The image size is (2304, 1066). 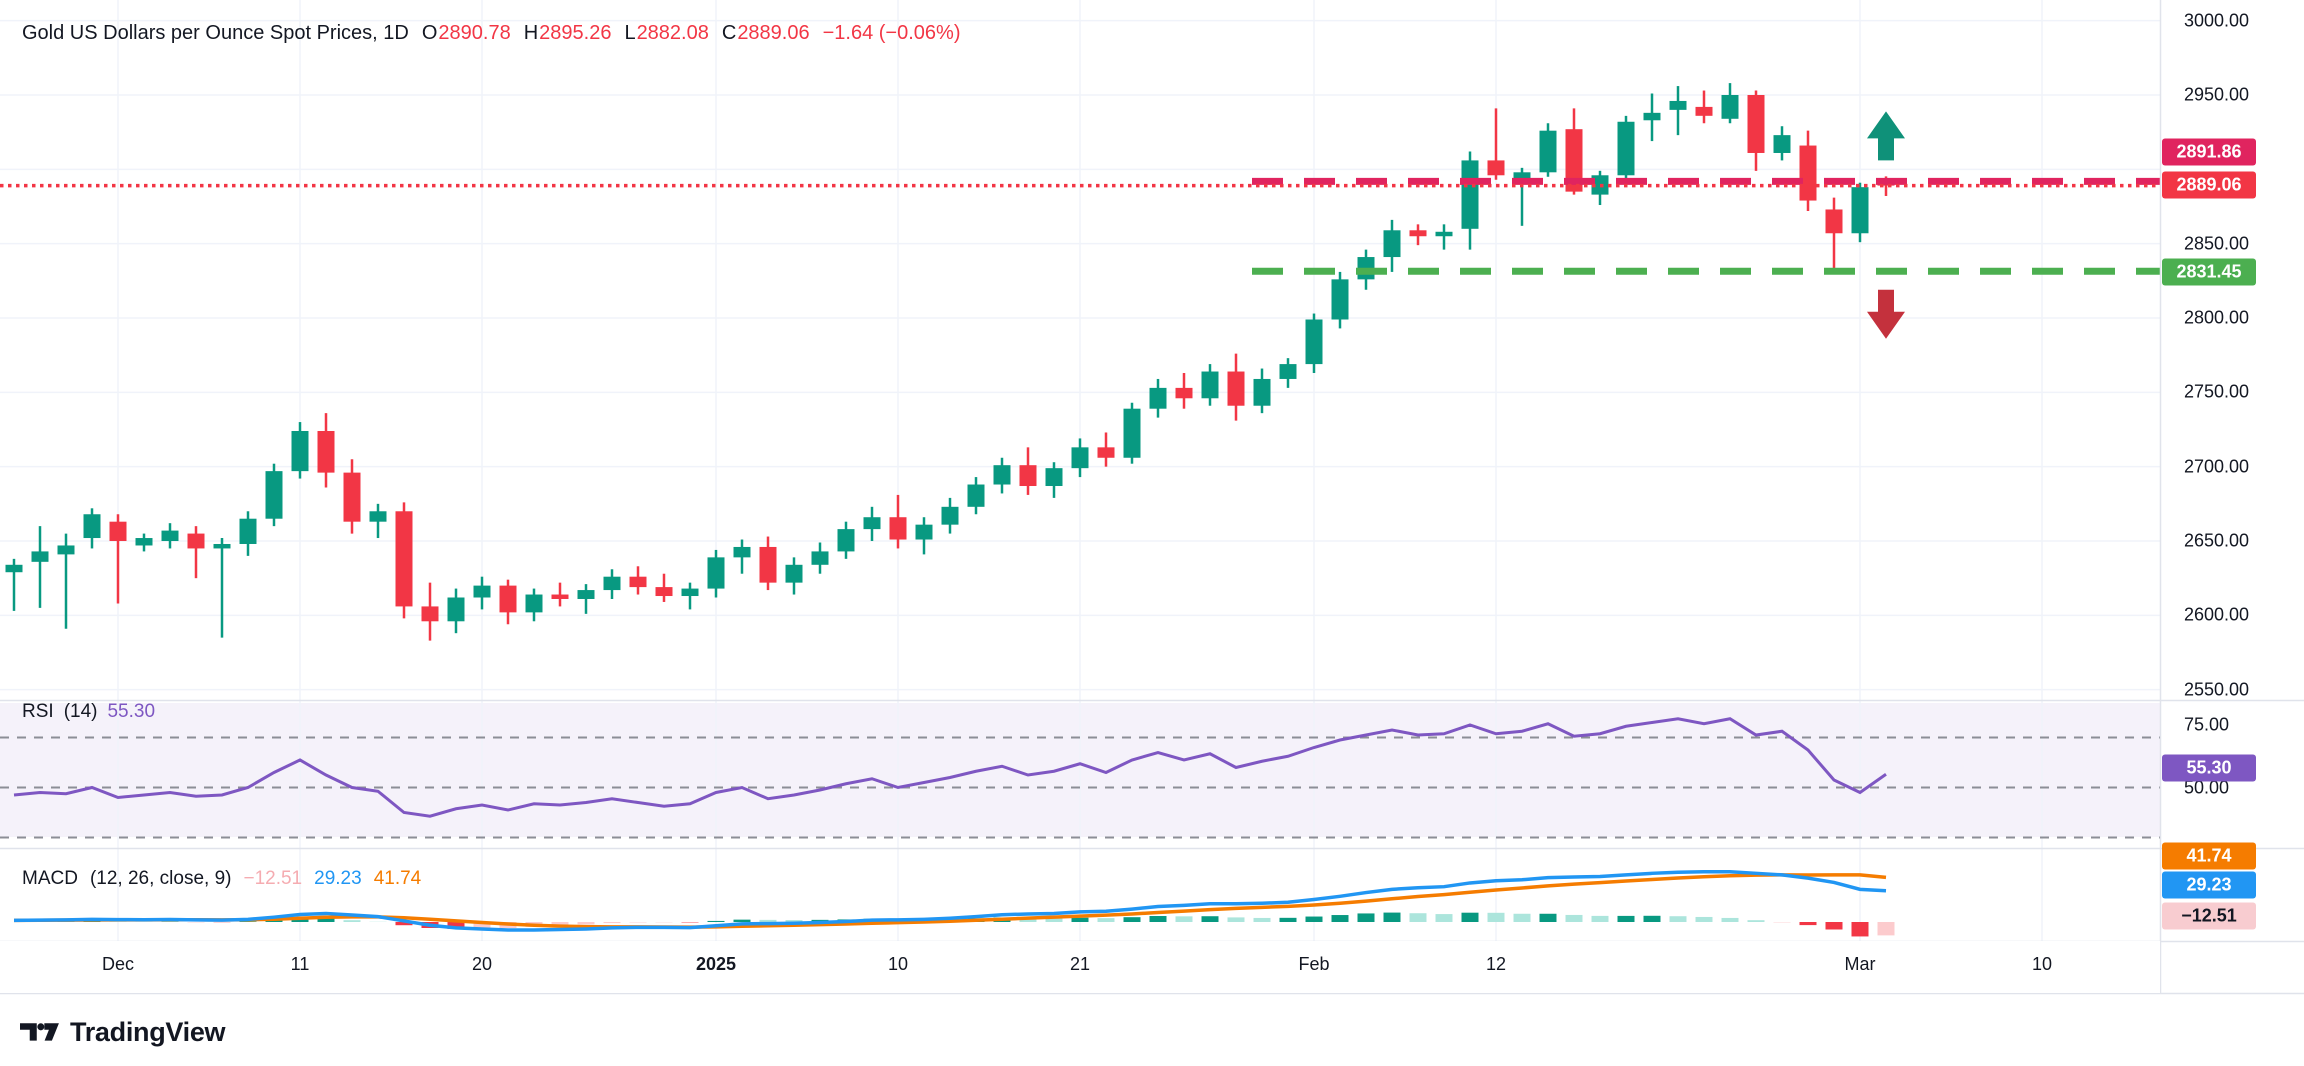 What do you see at coordinates (891, 33) in the screenshot?
I see `change-value: −1.64 (−0.06%)` at bounding box center [891, 33].